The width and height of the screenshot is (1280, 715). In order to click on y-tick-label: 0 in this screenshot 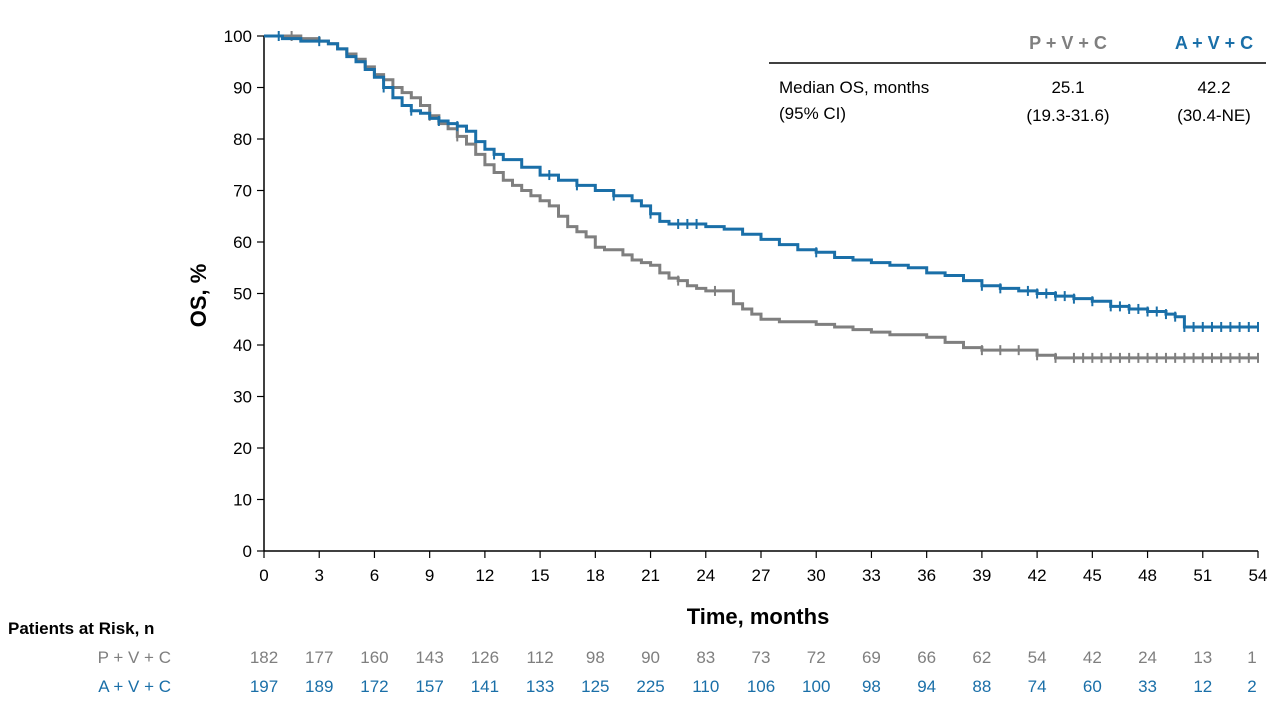, I will do `click(247, 551)`.